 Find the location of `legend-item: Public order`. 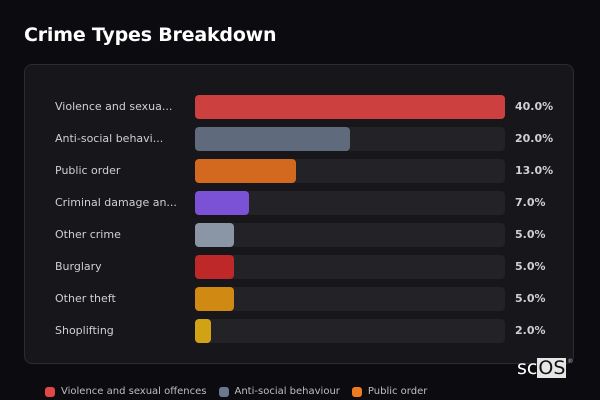

legend-item: Public order is located at coordinates (389, 391).